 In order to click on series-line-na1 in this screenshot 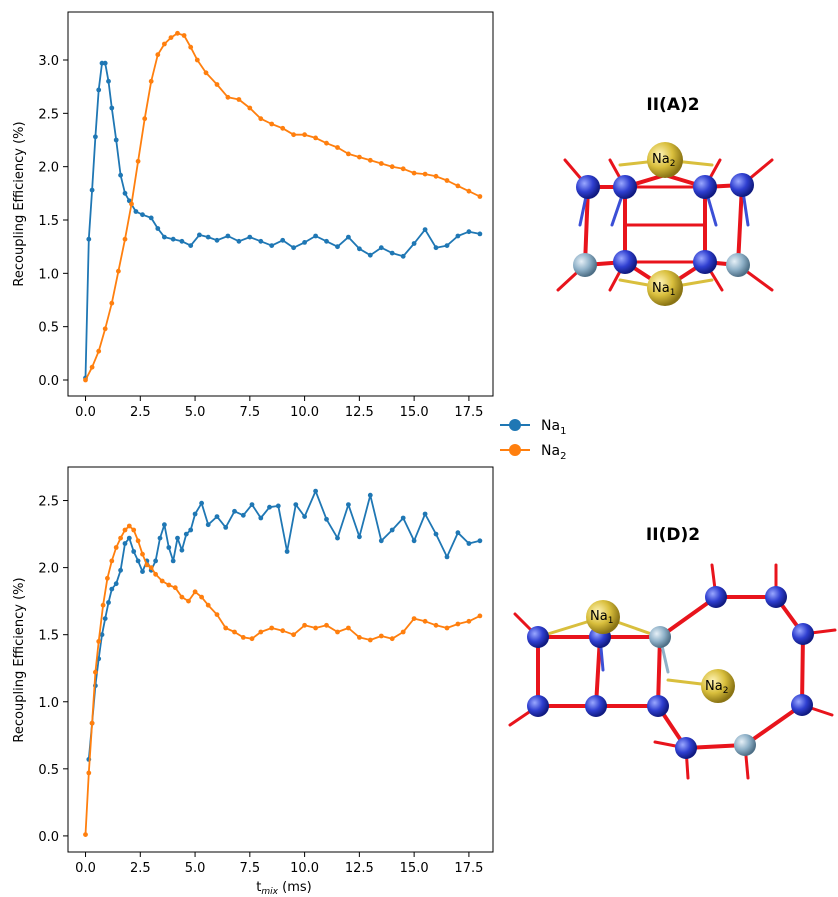, I will do `click(284, 625)`.